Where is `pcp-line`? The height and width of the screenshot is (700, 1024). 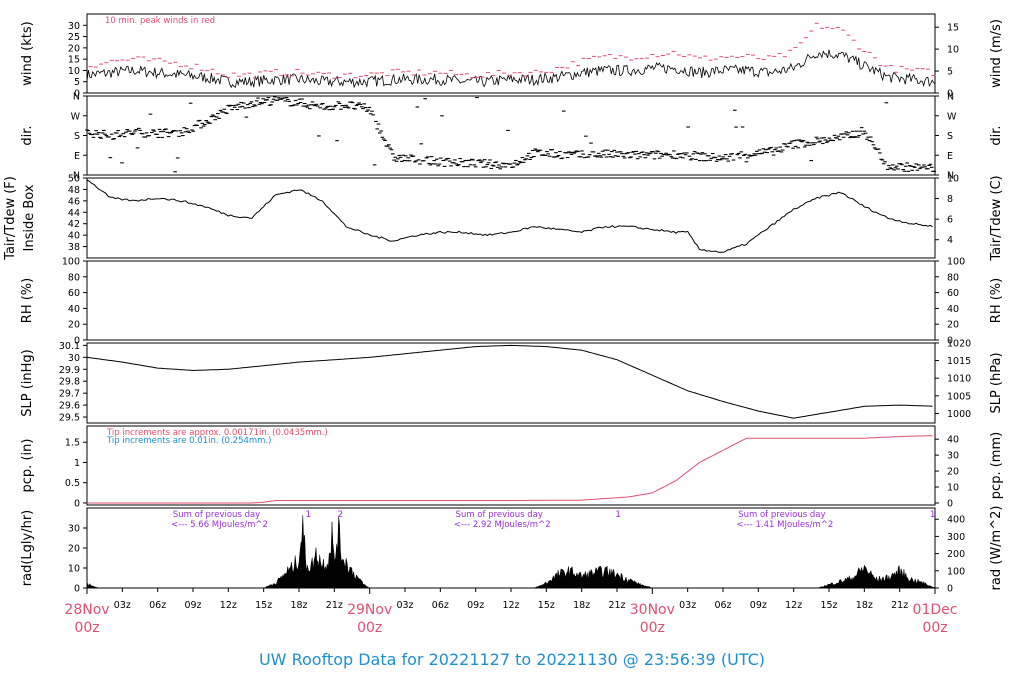
pcp-line is located at coordinates (510, 469).